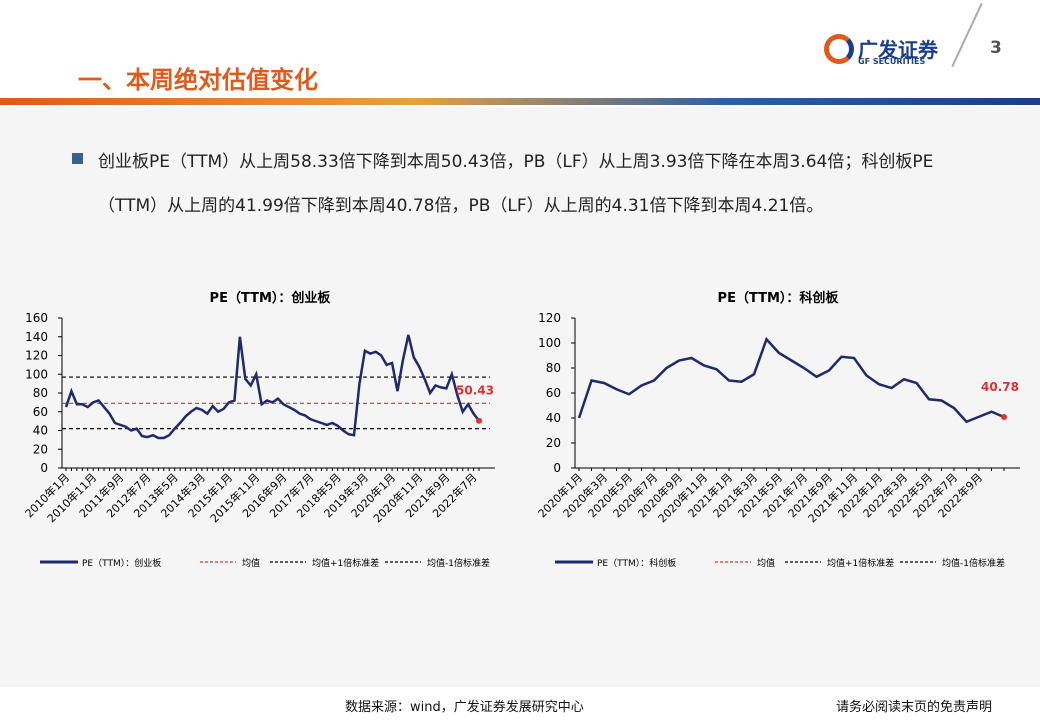 This screenshot has height=720, width=1040. What do you see at coordinates (636, 563) in the screenshot?
I see `legend-label: PE（TTM）：科创板` at bounding box center [636, 563].